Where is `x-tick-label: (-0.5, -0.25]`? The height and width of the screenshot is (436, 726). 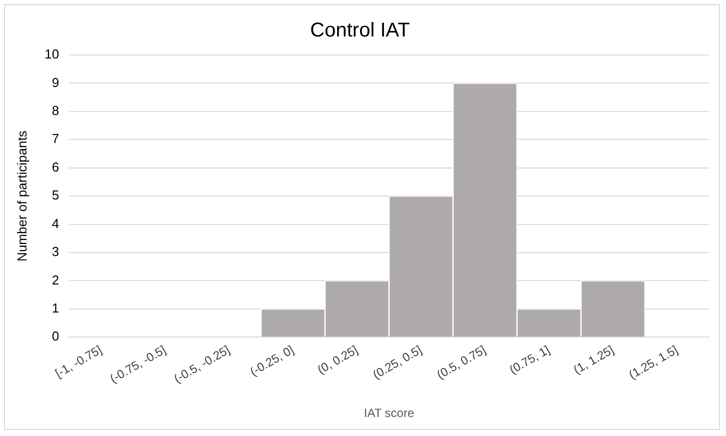 x-tick-label: (-0.5, -0.25] is located at coordinates (201, 364).